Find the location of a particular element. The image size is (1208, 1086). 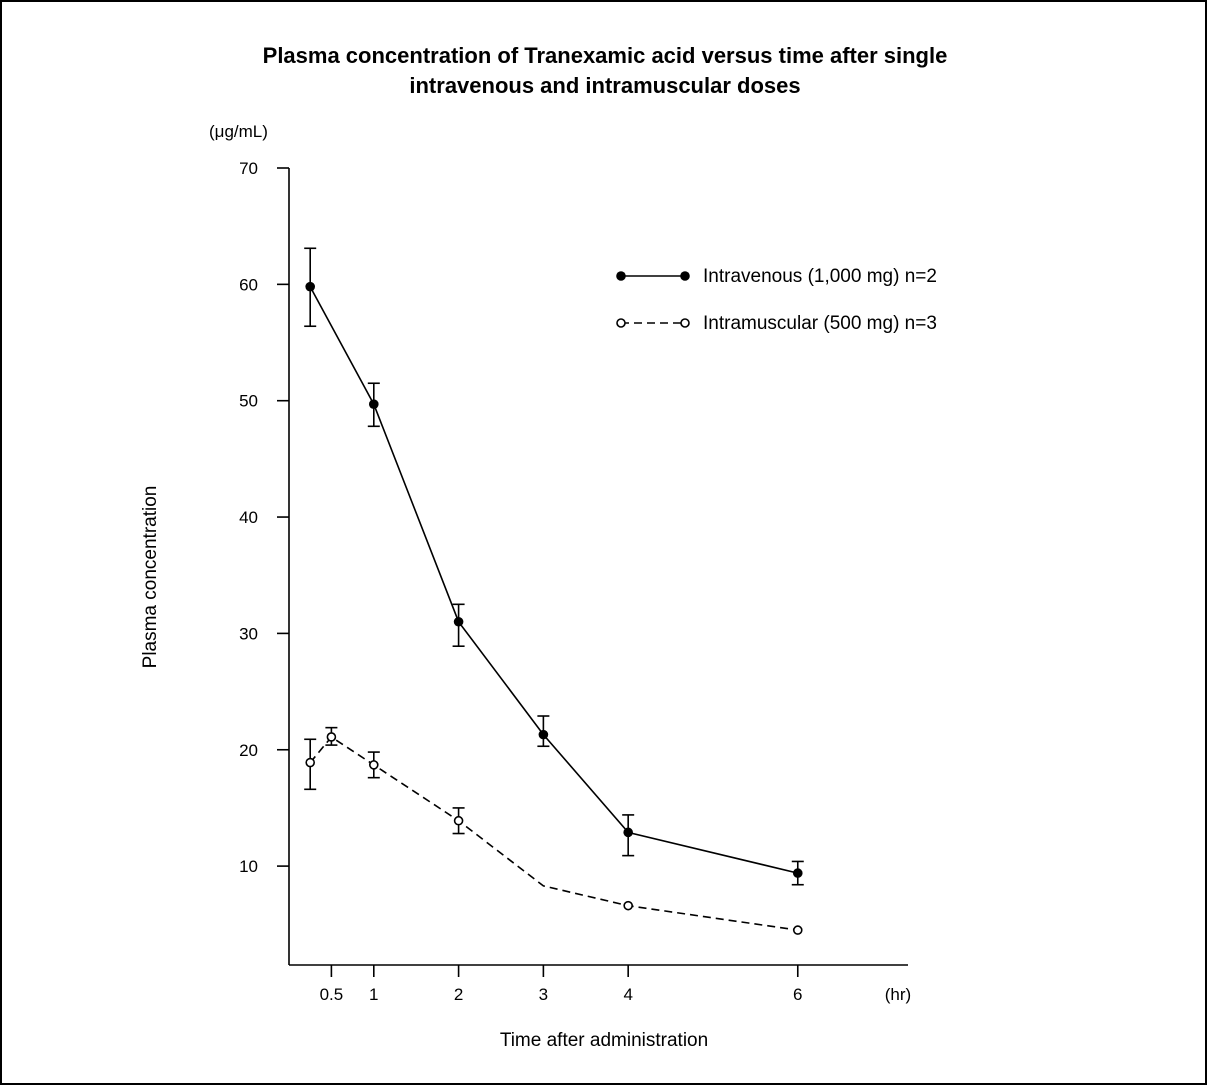

legend-label-intravenous: Intravenous (1,000 mg) n=2 is located at coordinates (820, 276).